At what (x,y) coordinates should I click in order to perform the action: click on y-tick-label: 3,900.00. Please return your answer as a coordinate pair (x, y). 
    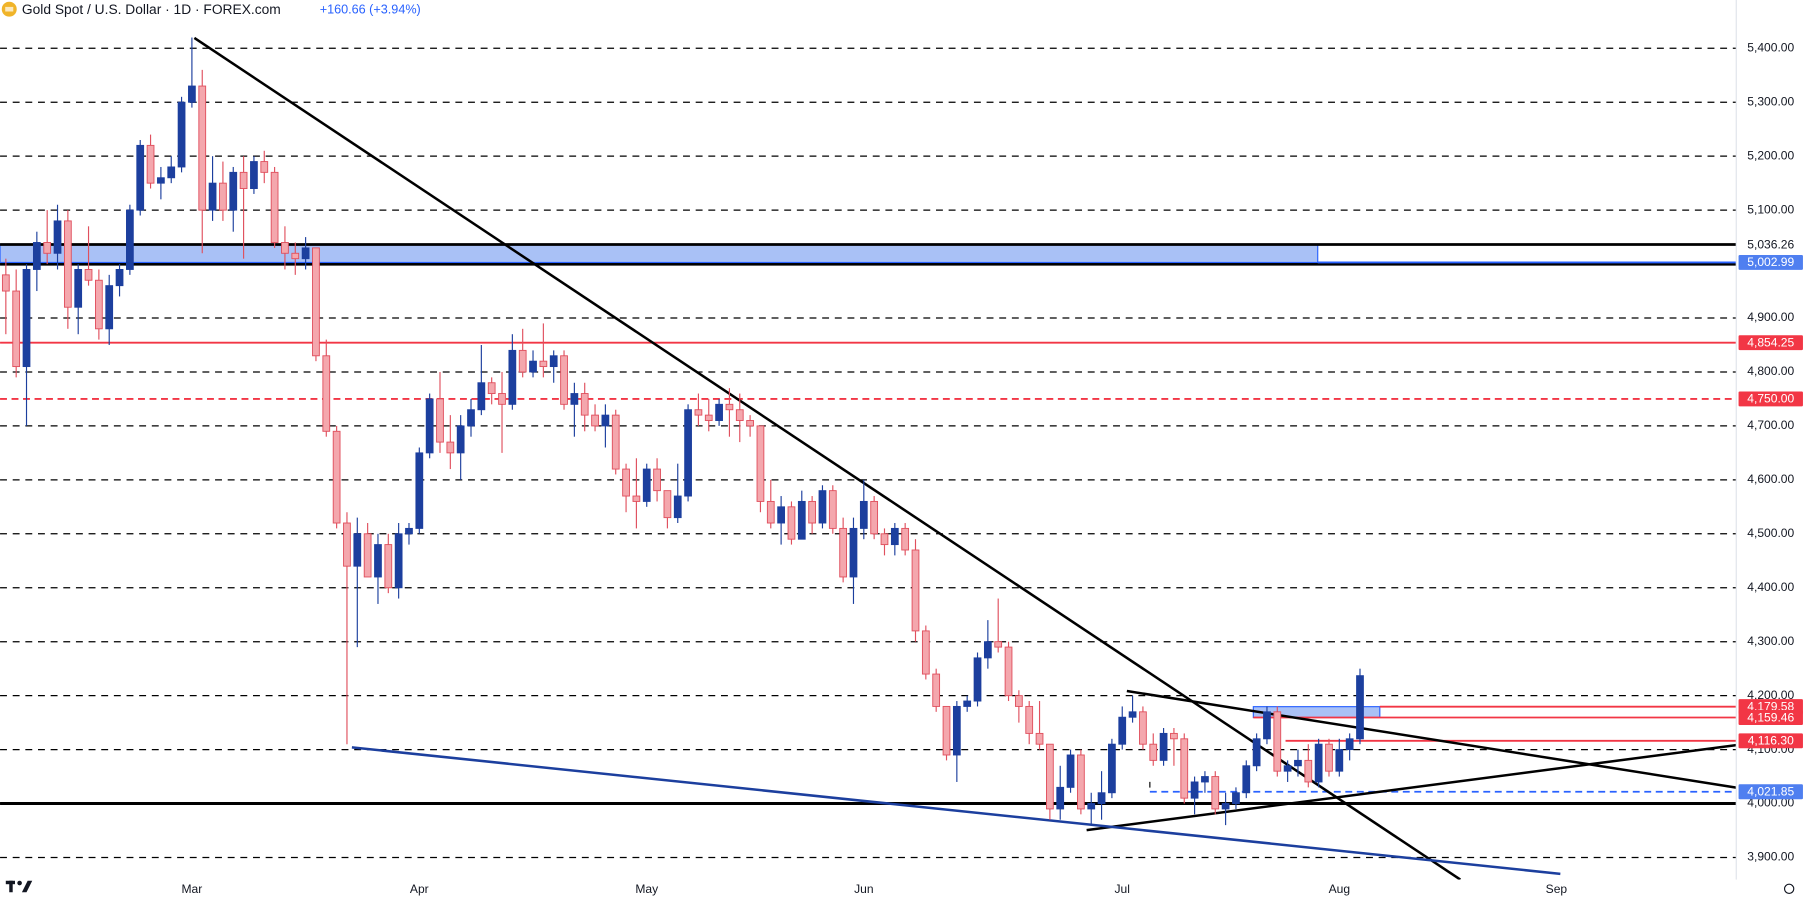
    Looking at the image, I should click on (1770, 857).